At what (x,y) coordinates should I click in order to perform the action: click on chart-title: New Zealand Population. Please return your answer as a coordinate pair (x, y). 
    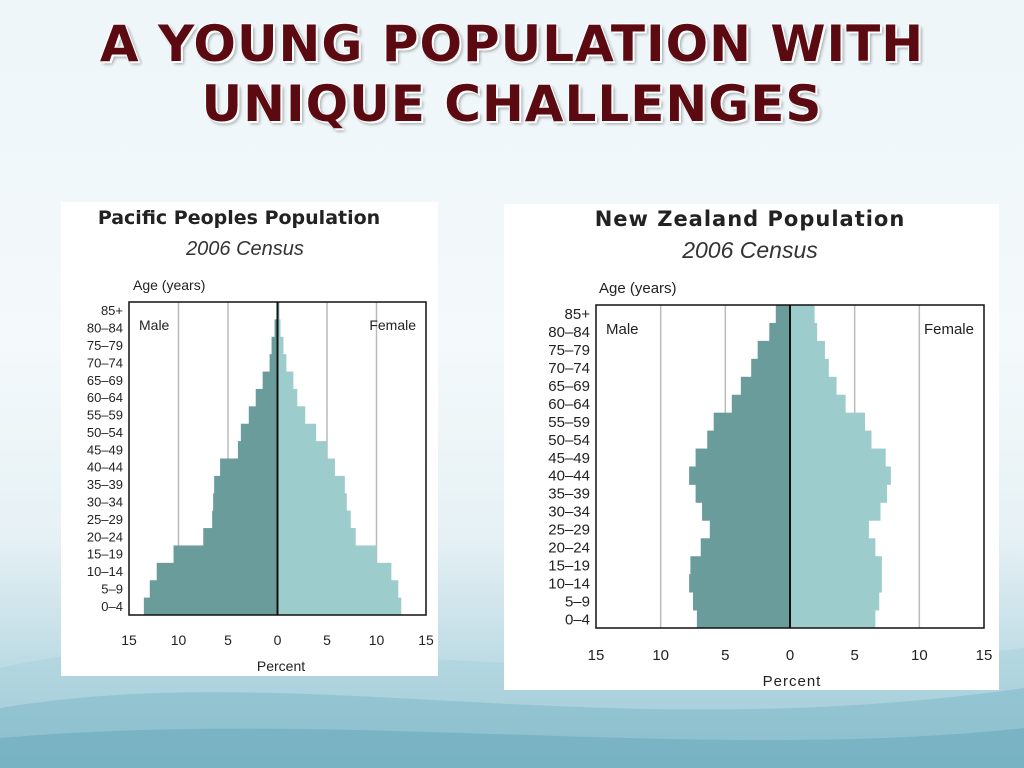
    Looking at the image, I should click on (750, 219).